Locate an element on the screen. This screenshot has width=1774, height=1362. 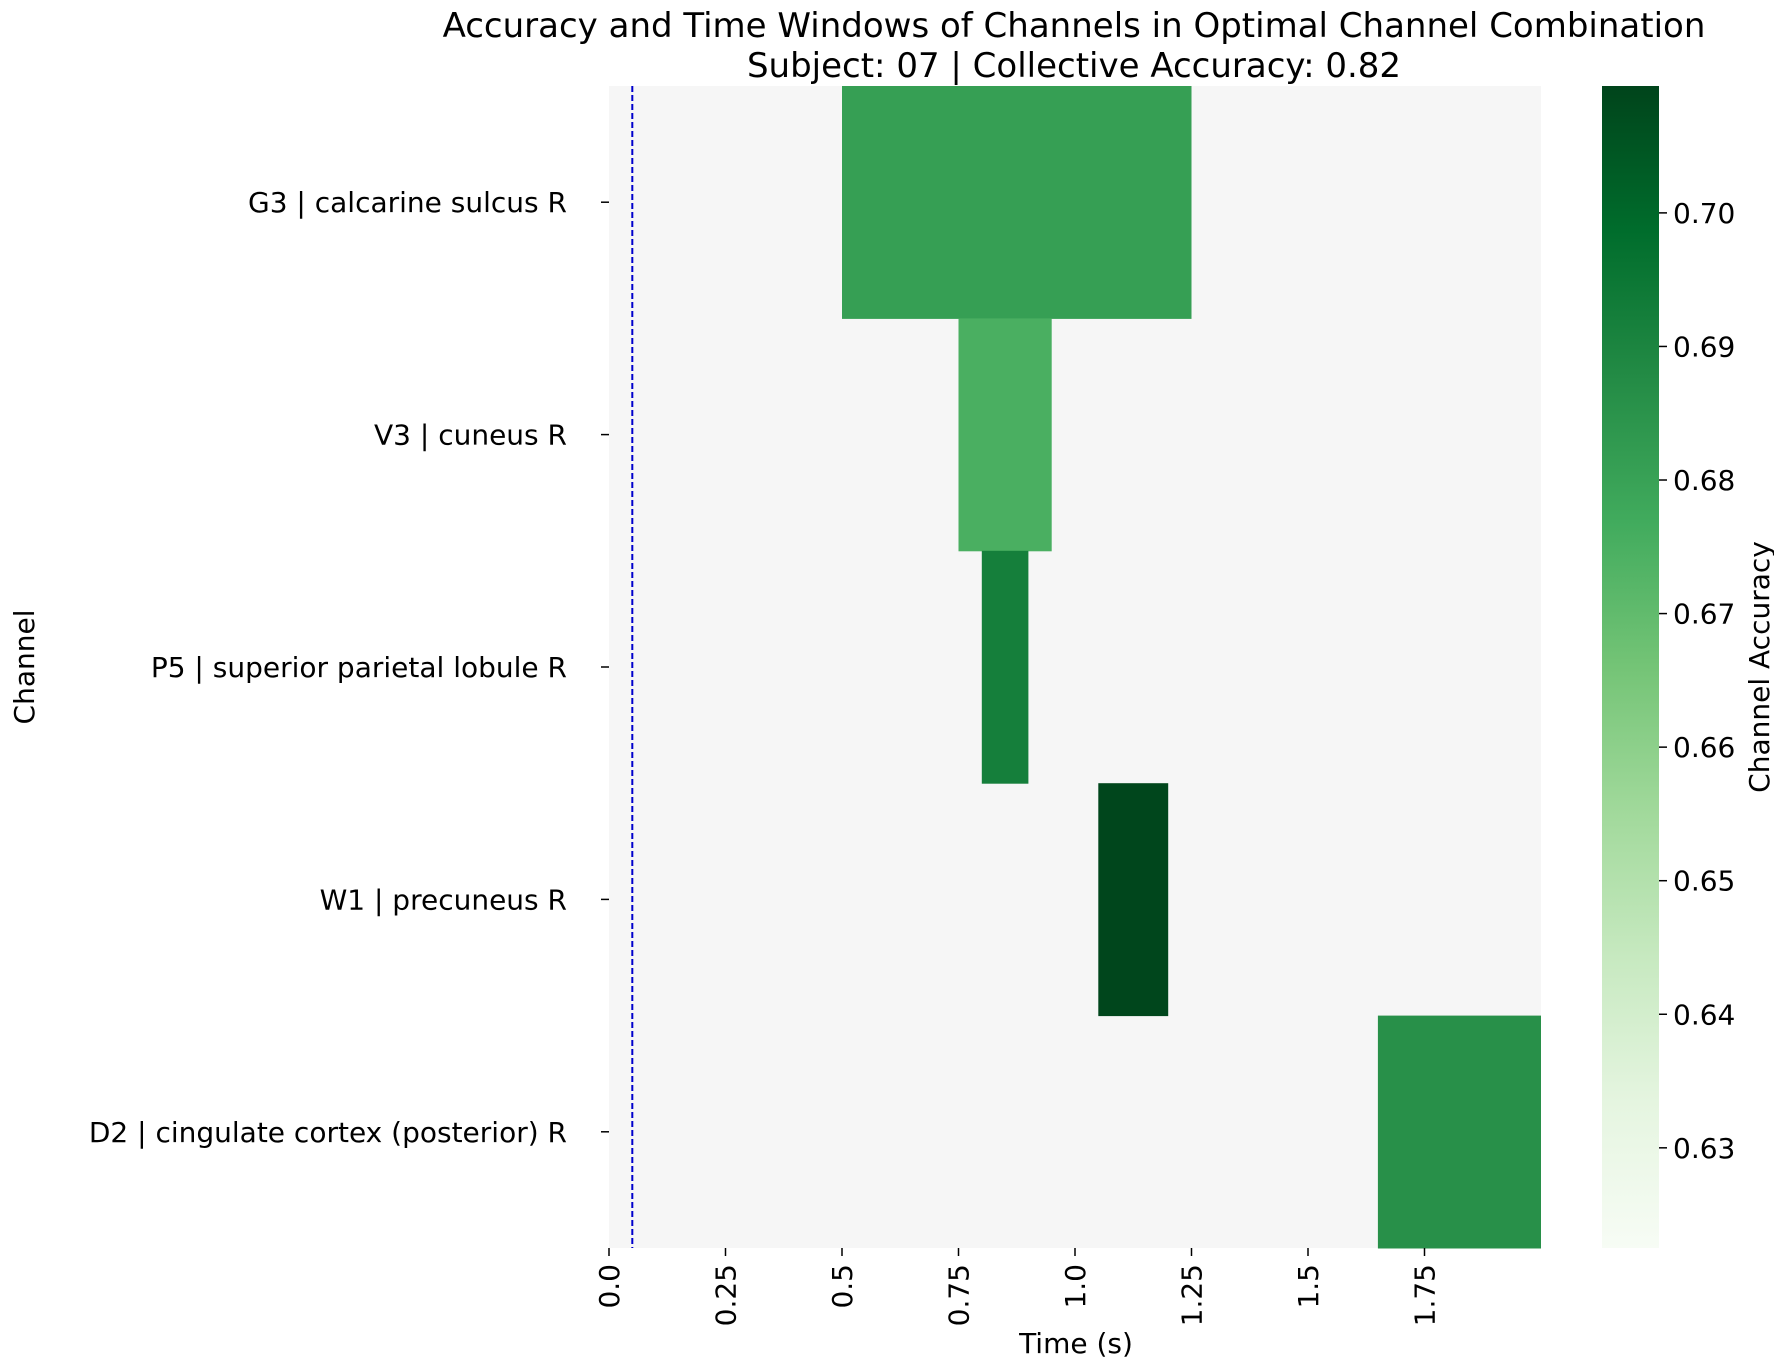
x-tick-label: 0.75 is located at coordinates (959, 1295).